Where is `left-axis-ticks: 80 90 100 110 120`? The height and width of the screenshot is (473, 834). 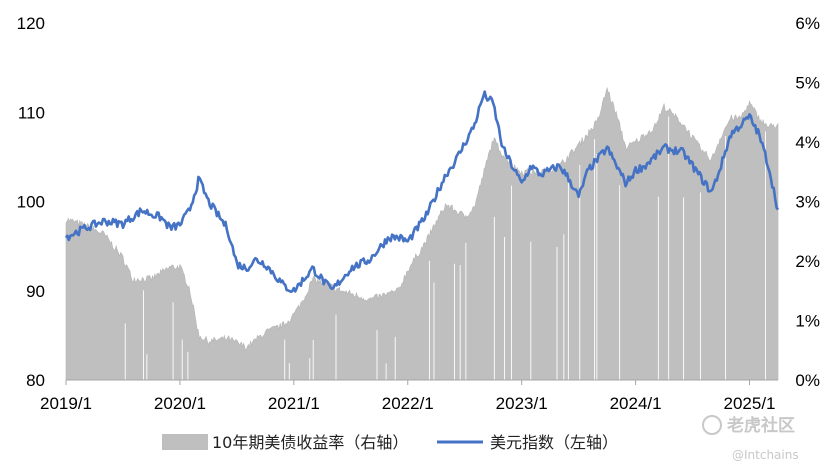
left-axis-ticks: 80 90 100 110 120 is located at coordinates (31, 202).